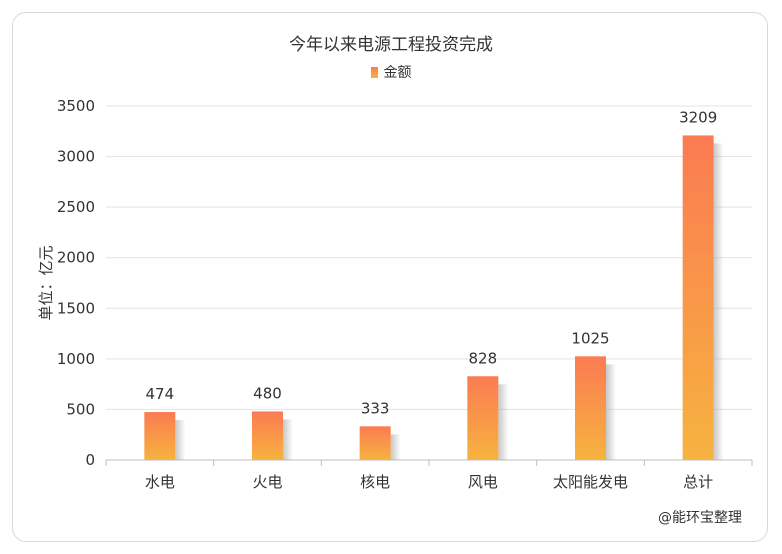 This screenshot has width=782, height=554. What do you see at coordinates (483, 358) in the screenshot?
I see `data-label: 828` at bounding box center [483, 358].